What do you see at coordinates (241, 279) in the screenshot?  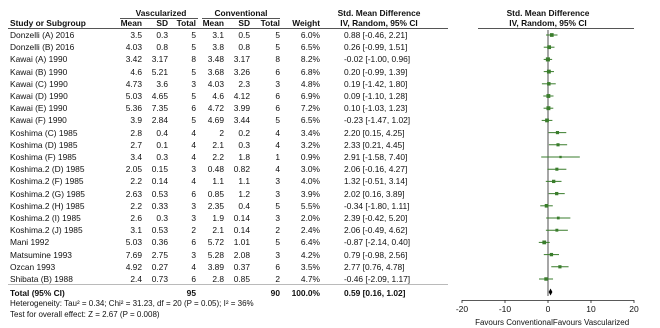 I see `row-sd-conv: 0.85` at bounding box center [241, 279].